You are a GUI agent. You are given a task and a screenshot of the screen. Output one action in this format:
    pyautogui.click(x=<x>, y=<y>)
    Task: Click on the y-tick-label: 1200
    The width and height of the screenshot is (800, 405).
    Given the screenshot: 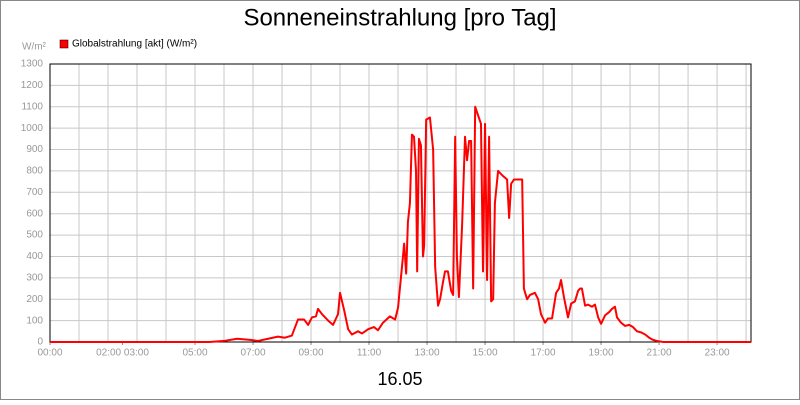 What is the action you would take?
    pyautogui.click(x=32, y=85)
    